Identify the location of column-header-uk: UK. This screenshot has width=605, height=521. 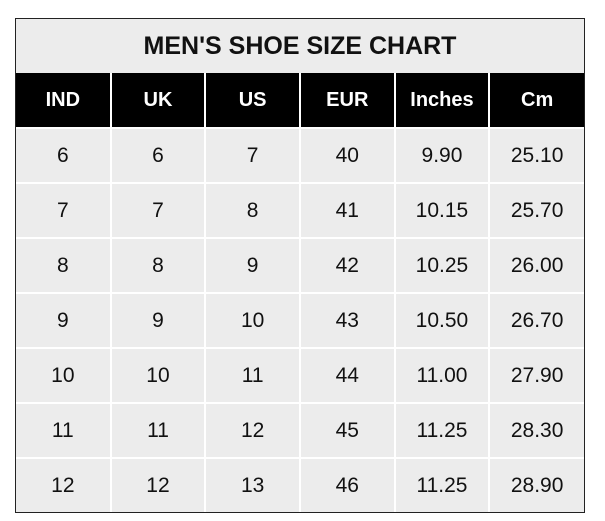
(157, 100).